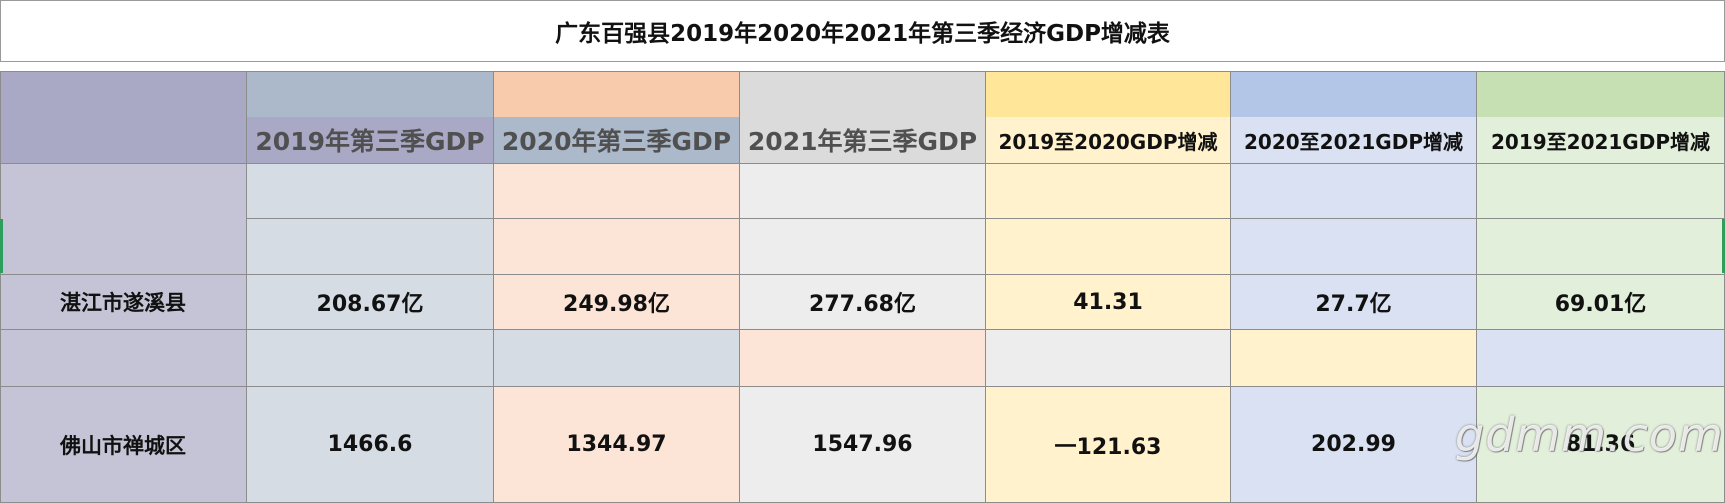 This screenshot has width=1725, height=503. I want to click on corner-header-cell, so click(123, 117).